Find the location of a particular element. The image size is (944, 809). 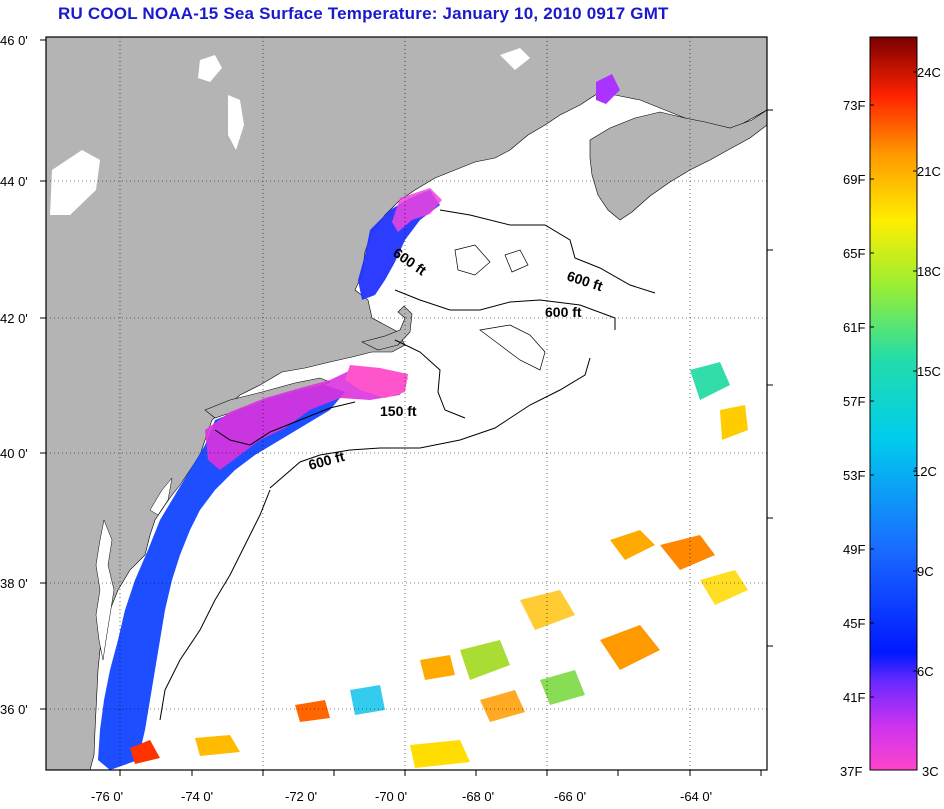

georges-bank-contours is located at coordinates (500, 307).